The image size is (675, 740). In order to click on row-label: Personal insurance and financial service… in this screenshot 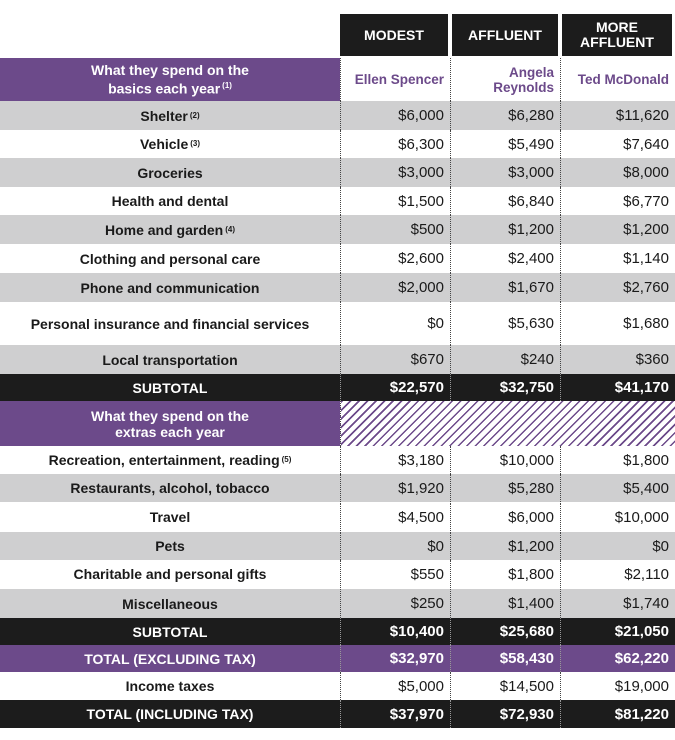, I will do `click(170, 323)`.